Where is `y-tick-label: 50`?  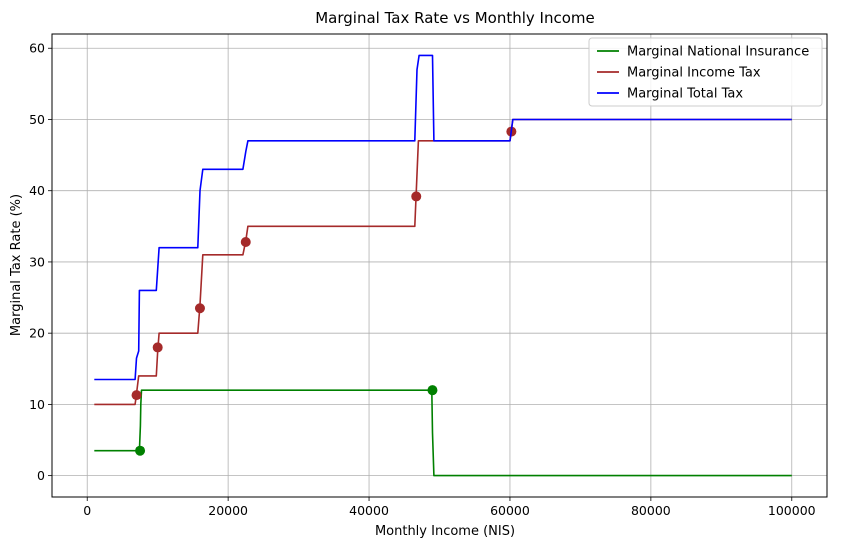 y-tick-label: 50 is located at coordinates (37, 119).